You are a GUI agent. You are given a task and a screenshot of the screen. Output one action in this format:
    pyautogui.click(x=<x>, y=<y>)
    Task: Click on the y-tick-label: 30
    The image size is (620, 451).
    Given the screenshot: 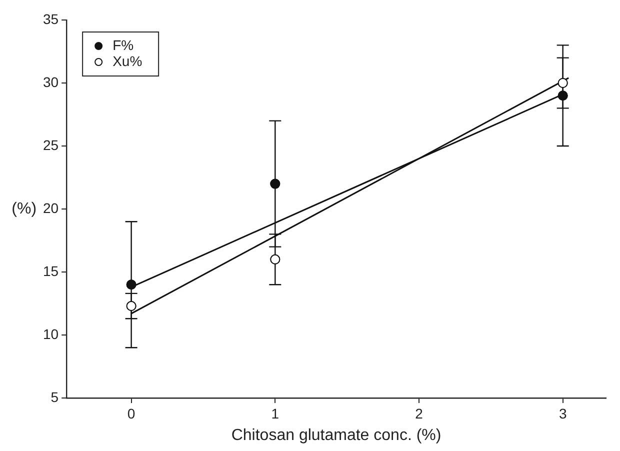 What is the action you would take?
    pyautogui.click(x=50, y=82)
    